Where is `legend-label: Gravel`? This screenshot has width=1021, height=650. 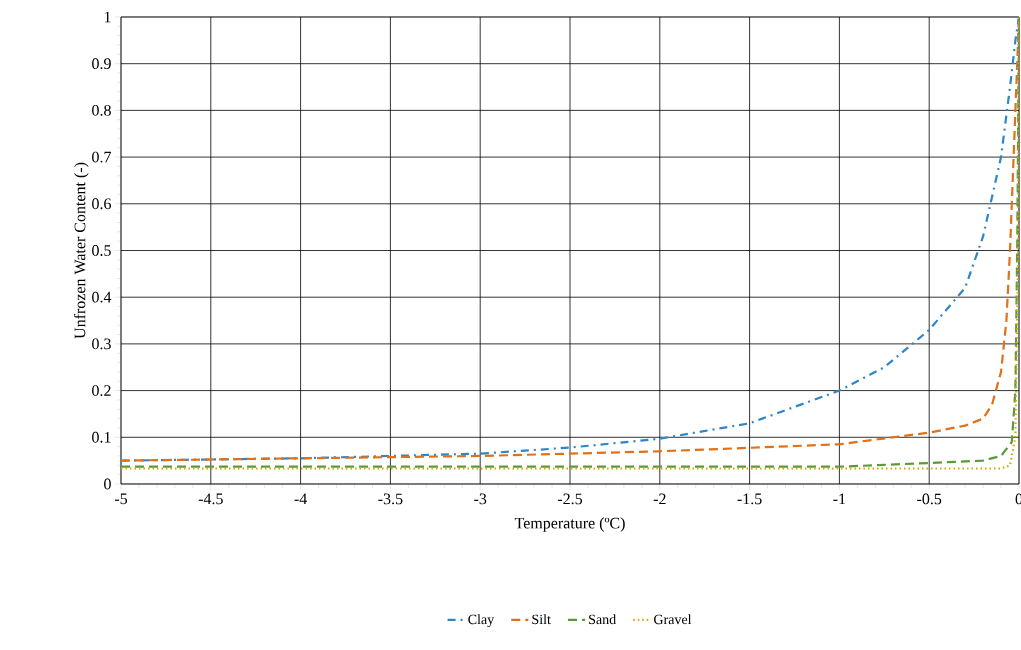 legend-label: Gravel is located at coordinates (673, 619).